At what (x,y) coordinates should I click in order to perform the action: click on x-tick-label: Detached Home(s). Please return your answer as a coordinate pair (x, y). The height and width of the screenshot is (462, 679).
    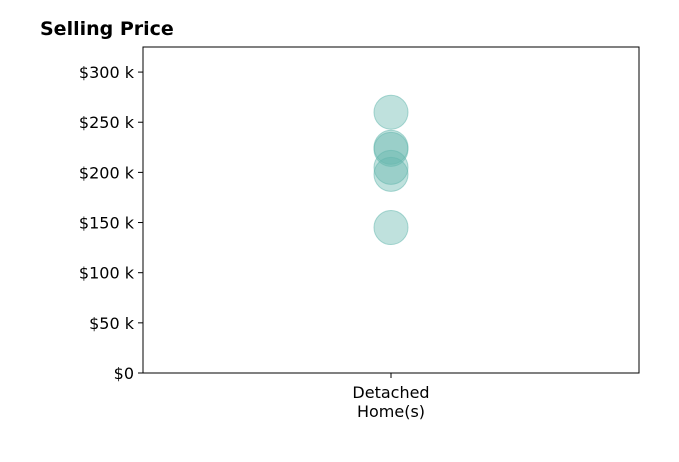
    Looking at the image, I should click on (390, 402).